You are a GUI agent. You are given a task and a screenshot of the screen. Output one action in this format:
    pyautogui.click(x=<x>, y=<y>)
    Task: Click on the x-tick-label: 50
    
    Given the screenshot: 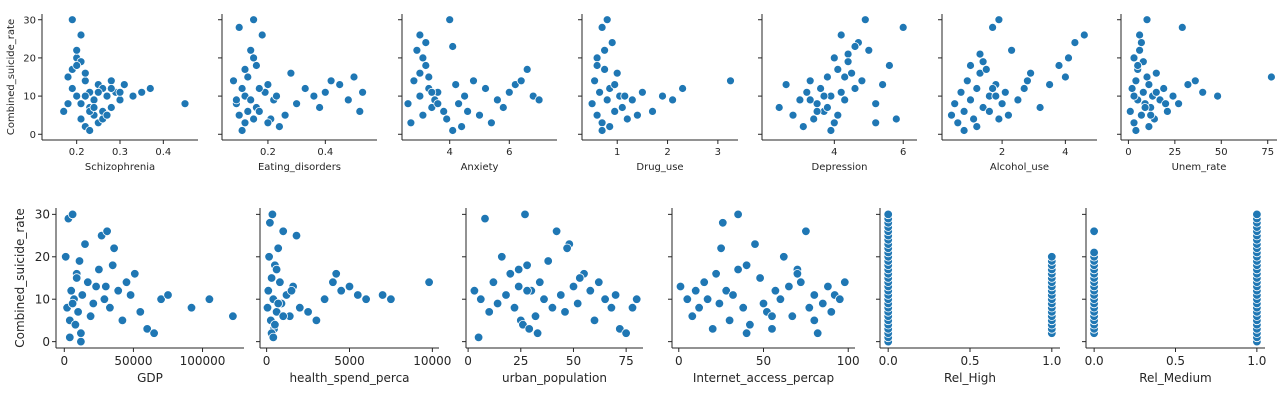 What is the action you would take?
    pyautogui.click(x=763, y=361)
    